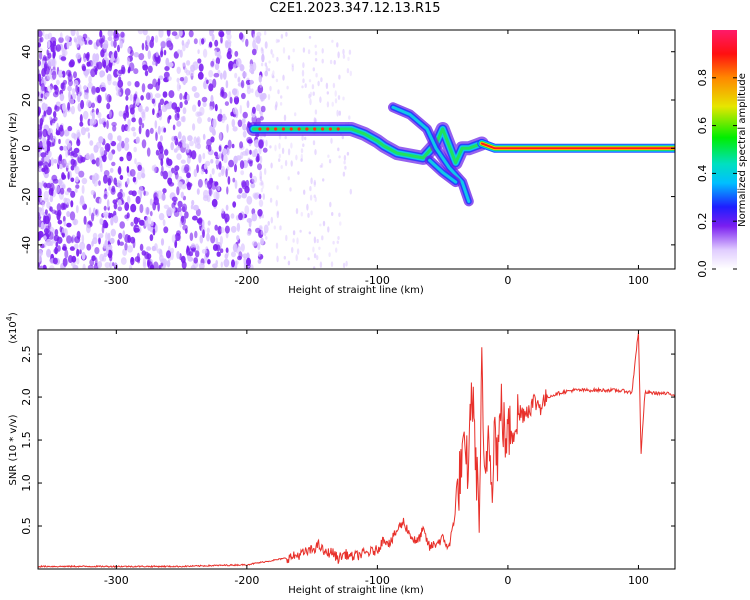 The width and height of the screenshot is (750, 600). What do you see at coordinates (431, 154) in the screenshot?
I see `spectrogram-secondary-branch` at bounding box center [431, 154].